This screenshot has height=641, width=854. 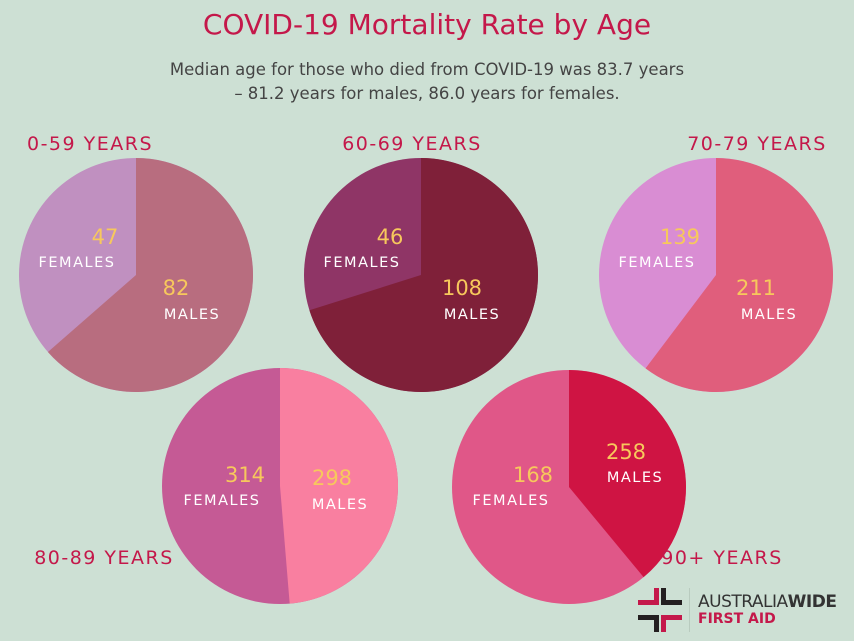 I want to click on males-value-label: 211, so click(x=756, y=288).